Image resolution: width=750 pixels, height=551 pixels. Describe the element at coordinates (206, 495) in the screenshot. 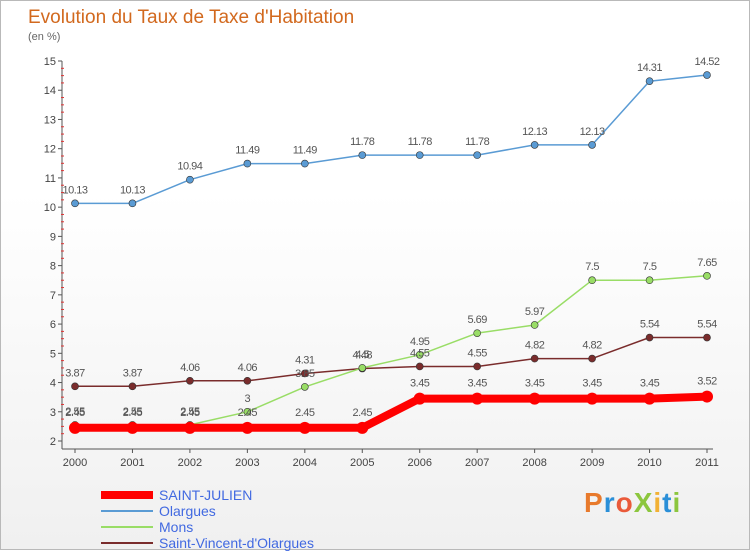

I see `legend-label: SAINT-JULIEN` at that location.